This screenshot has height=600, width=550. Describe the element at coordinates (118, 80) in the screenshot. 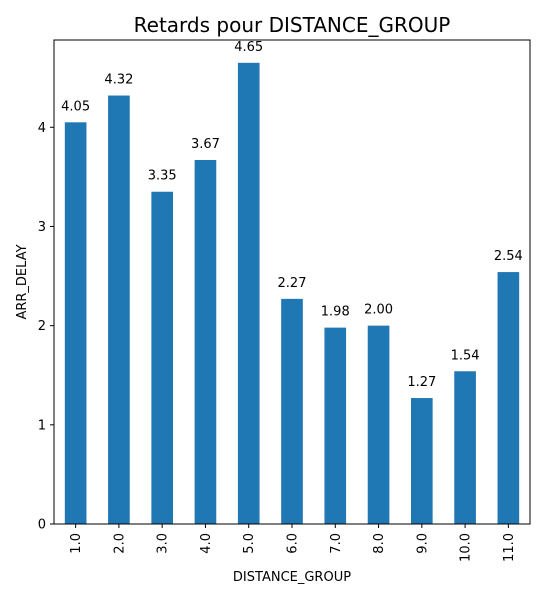

I see `data-label-2.0: 4.32` at that location.